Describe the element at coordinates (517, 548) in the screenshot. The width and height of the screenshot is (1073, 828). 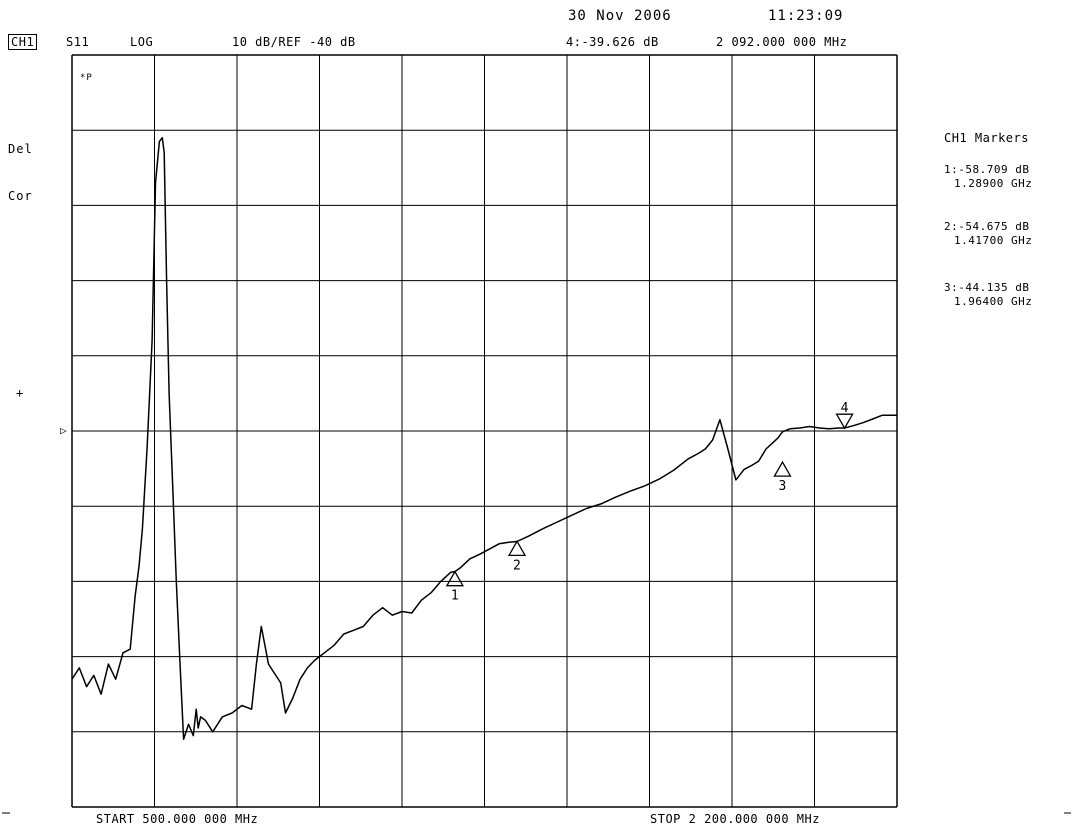
I see `marker-2-symbol` at that location.